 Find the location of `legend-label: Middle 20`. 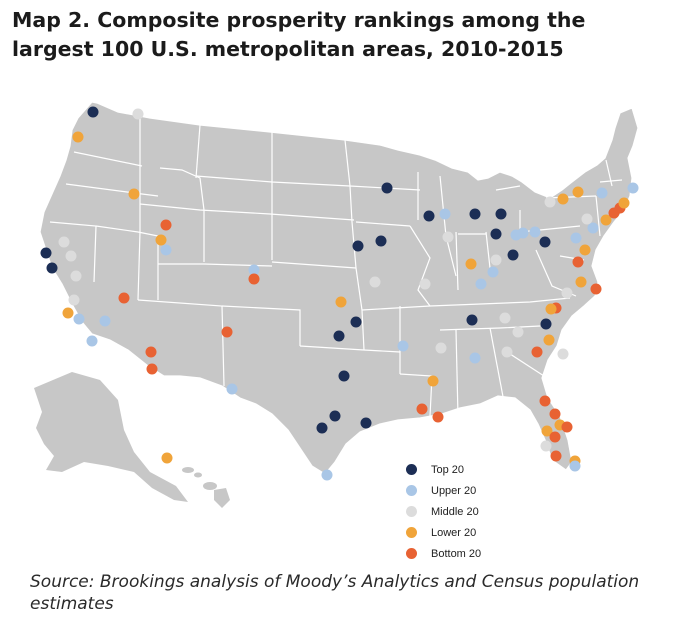

legend-label: Middle 20 is located at coordinates (455, 511).